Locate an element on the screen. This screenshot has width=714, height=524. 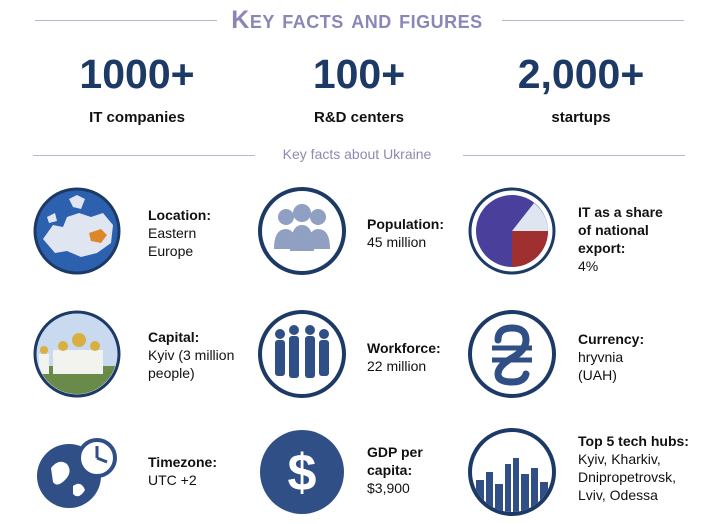
fact-workforce: Workforce: 22 million is located at coordinates (404, 357).